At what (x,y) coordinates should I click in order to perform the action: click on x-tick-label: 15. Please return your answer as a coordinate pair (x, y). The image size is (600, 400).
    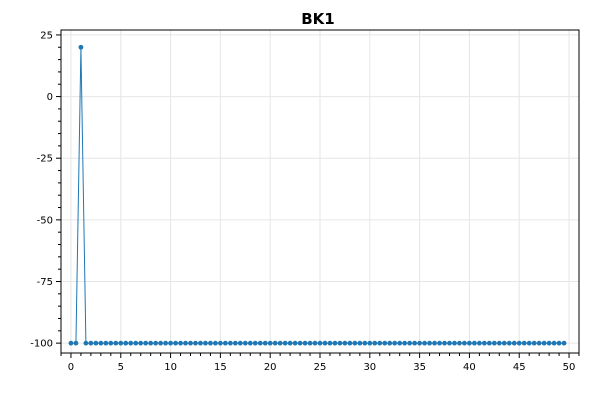
    Looking at the image, I should click on (220, 367).